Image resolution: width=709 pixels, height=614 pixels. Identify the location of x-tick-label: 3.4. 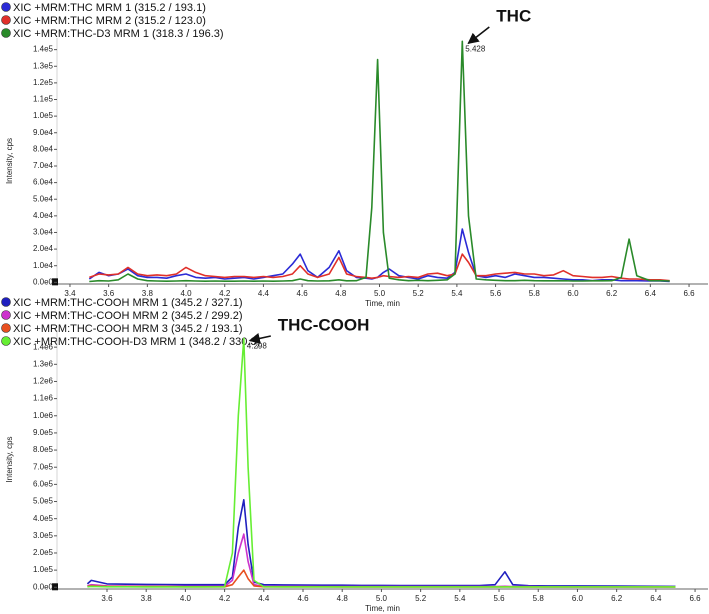
(70, 293).